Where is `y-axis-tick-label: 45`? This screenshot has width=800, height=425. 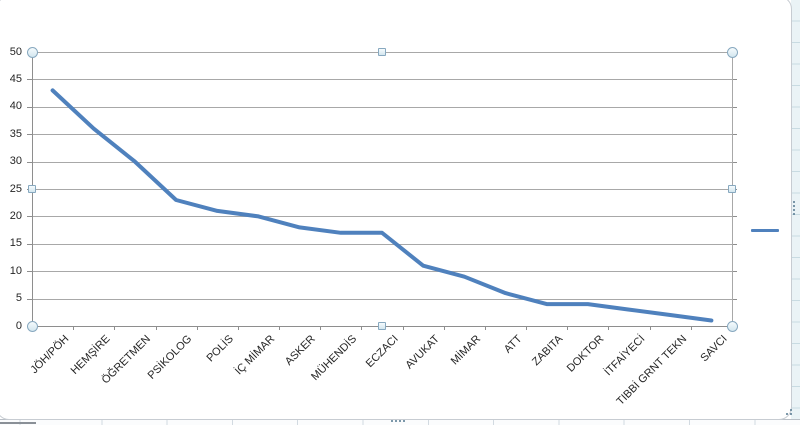 y-axis-tick-label: 45 is located at coordinates (15, 78).